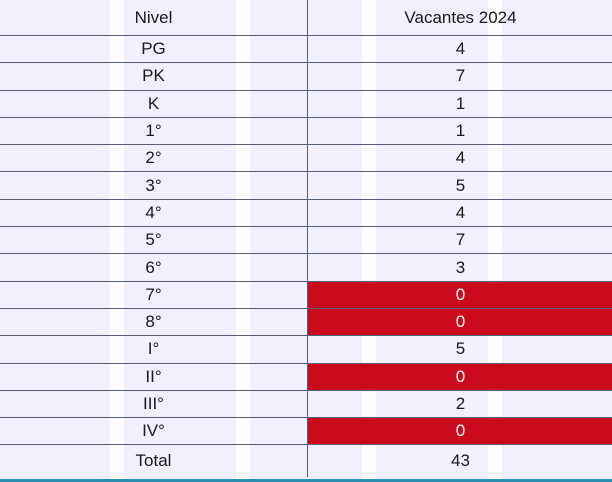 This screenshot has height=482, width=612. I want to click on table-row: 3° 5, so click(306, 185).